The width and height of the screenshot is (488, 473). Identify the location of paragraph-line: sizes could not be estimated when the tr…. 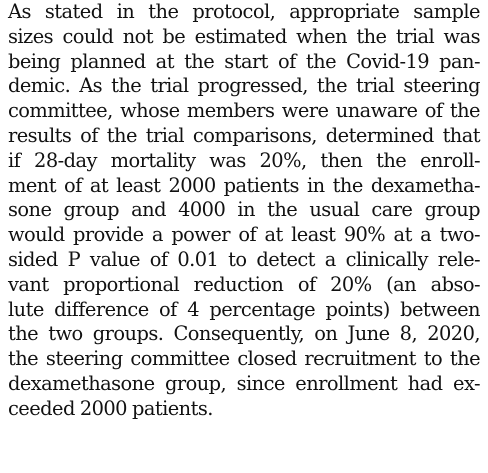
(244, 36).